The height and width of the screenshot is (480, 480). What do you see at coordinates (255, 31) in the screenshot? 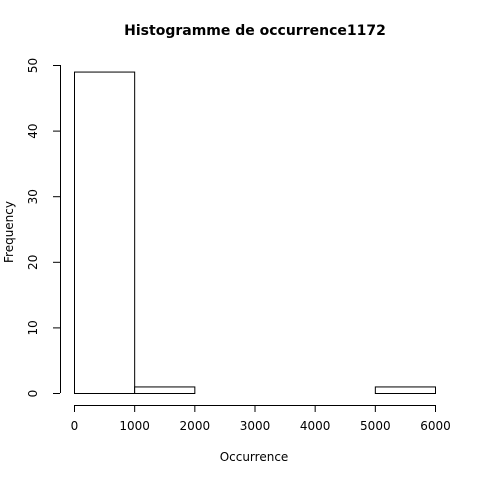
I see `chart-title: Histogramme de occurrence1172` at bounding box center [255, 31].